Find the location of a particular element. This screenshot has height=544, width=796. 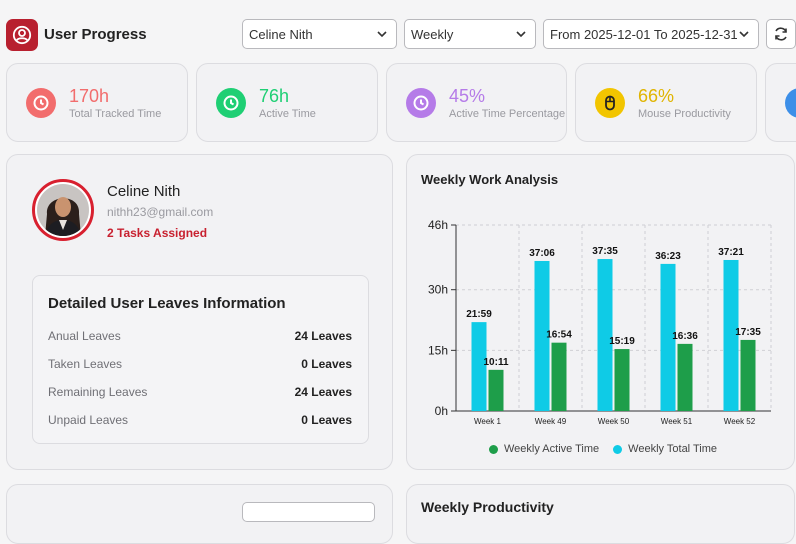

stat-card-active-time: 76h Active Time is located at coordinates (287, 102).